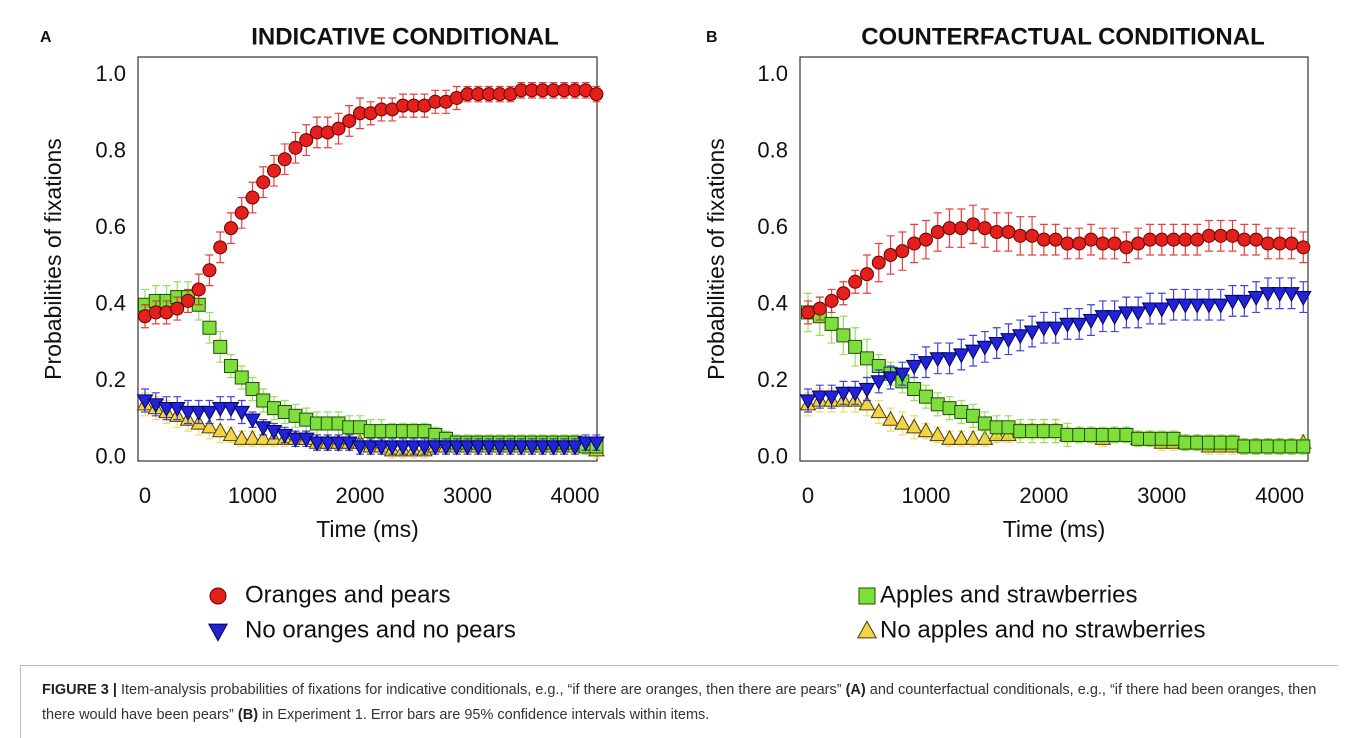  I want to click on x-tick-label: 4000, so click(1279, 495).